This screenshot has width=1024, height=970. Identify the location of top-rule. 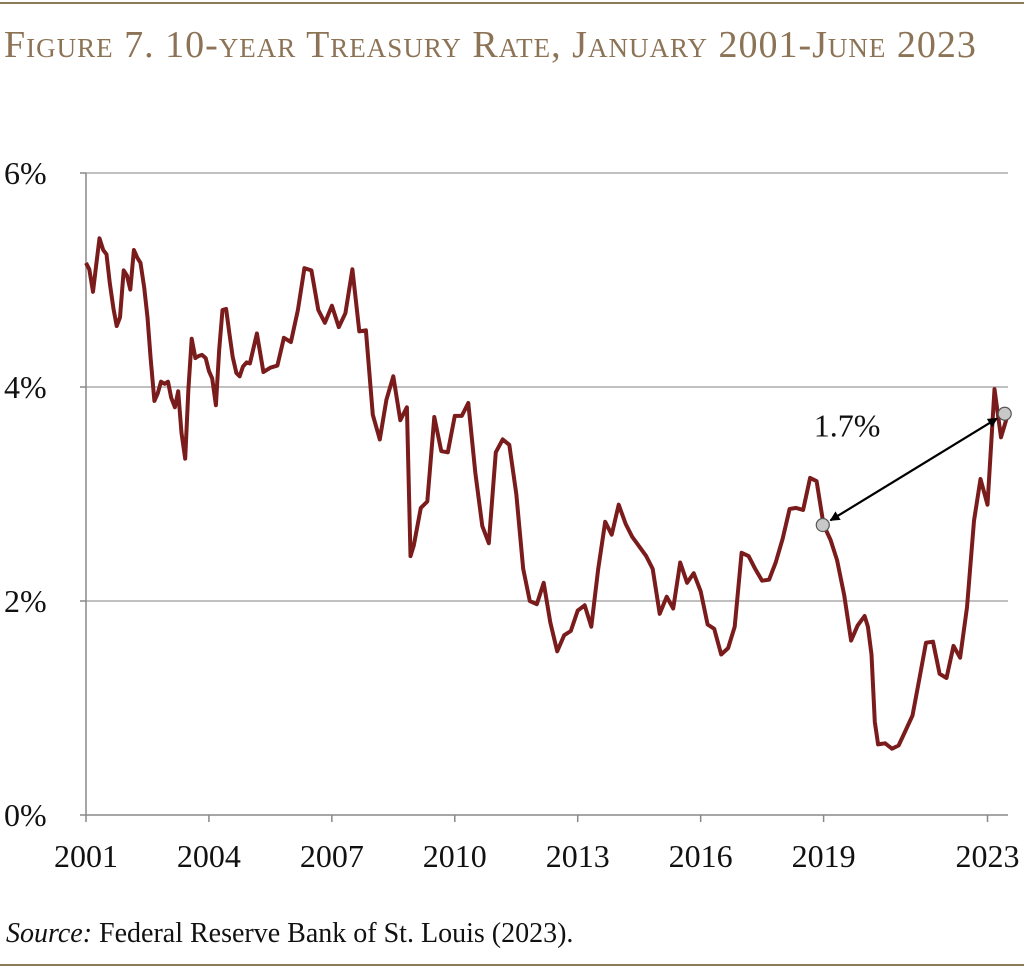
(512, 3).